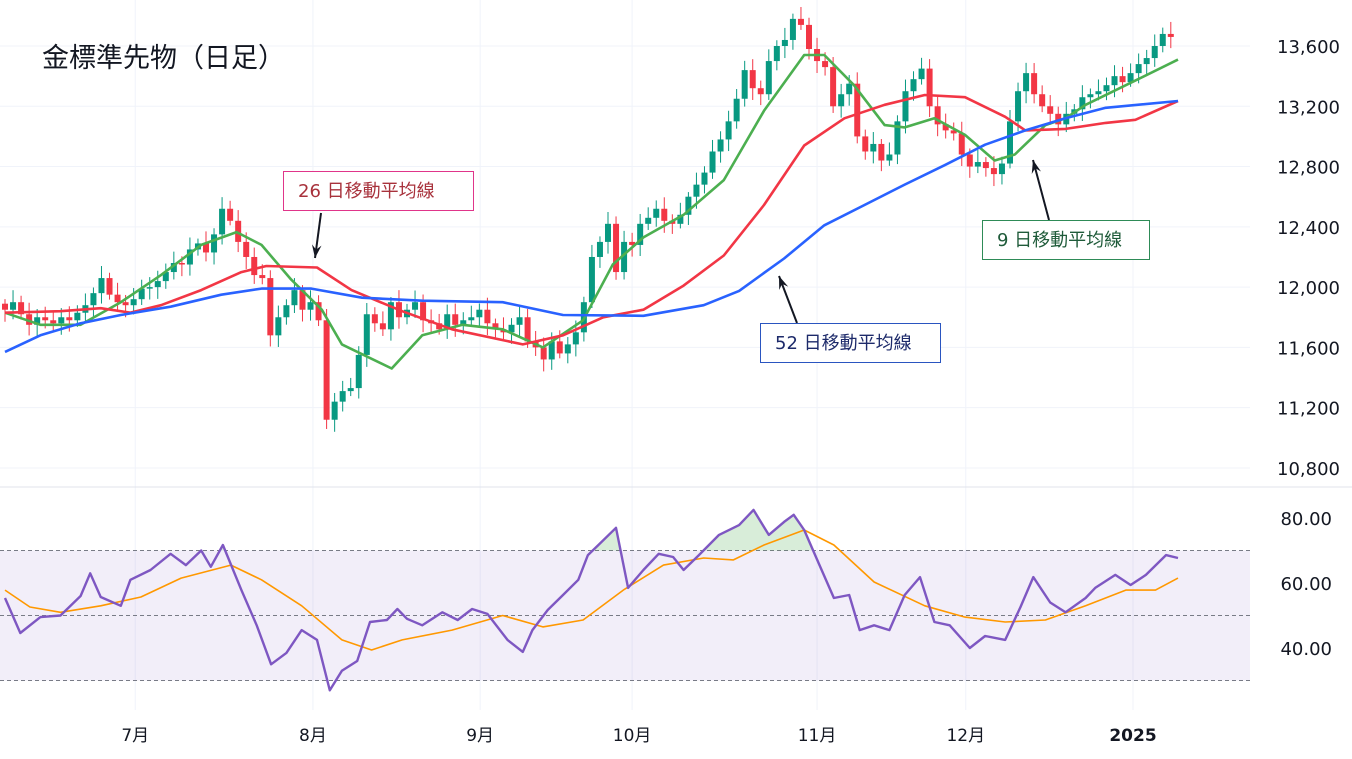 This screenshot has width=1352, height=759. What do you see at coordinates (1036, 167) in the screenshot?
I see `arrow-ma9-head` at bounding box center [1036, 167].